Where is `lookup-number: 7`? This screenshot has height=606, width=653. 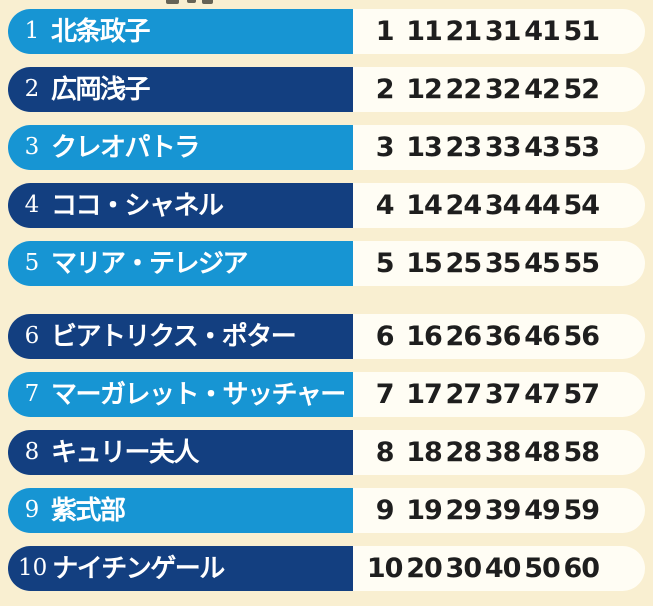 lookup-number: 7 is located at coordinates (385, 394).